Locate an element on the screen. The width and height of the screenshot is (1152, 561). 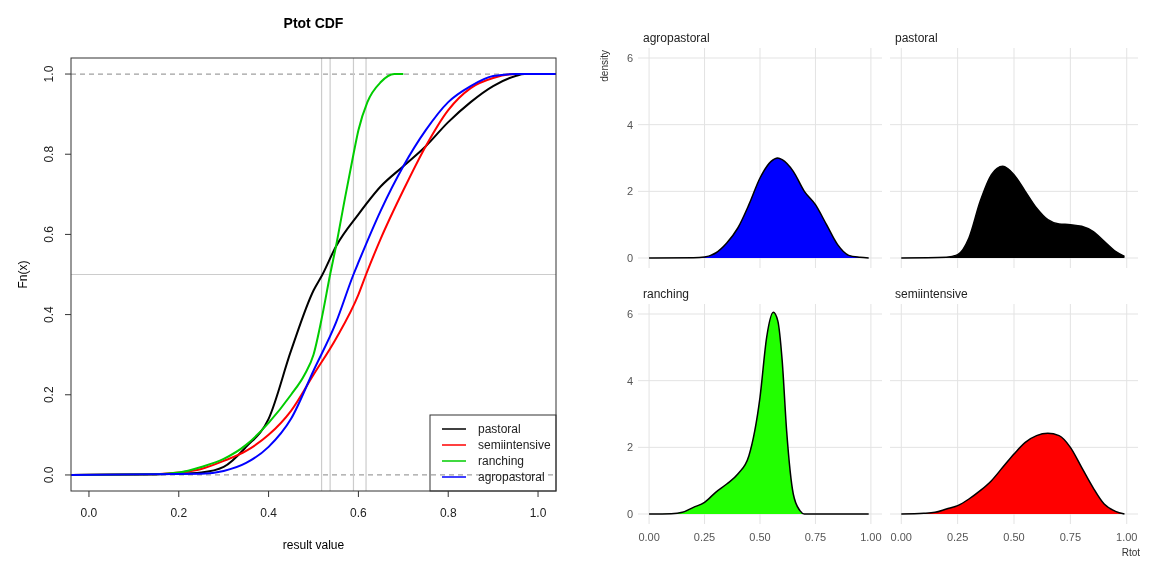
legend-label: semiintensive is located at coordinates (515, 445).